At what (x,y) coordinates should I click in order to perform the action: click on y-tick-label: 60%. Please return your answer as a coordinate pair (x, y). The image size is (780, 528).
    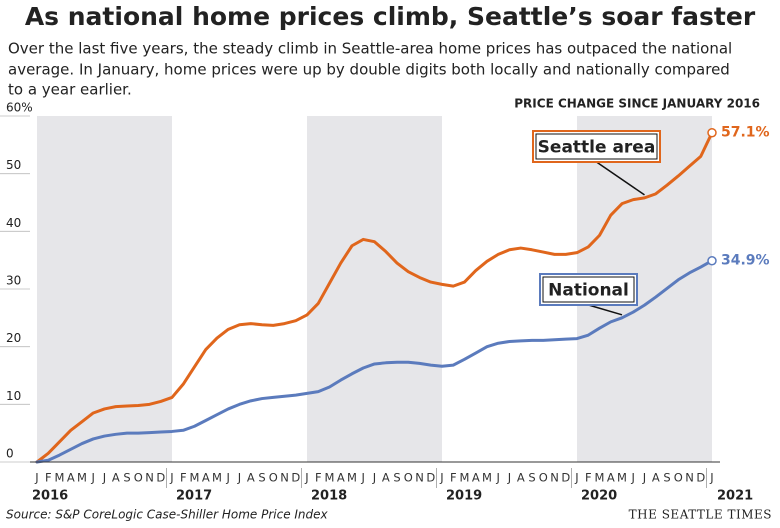
    Looking at the image, I should click on (19, 108).